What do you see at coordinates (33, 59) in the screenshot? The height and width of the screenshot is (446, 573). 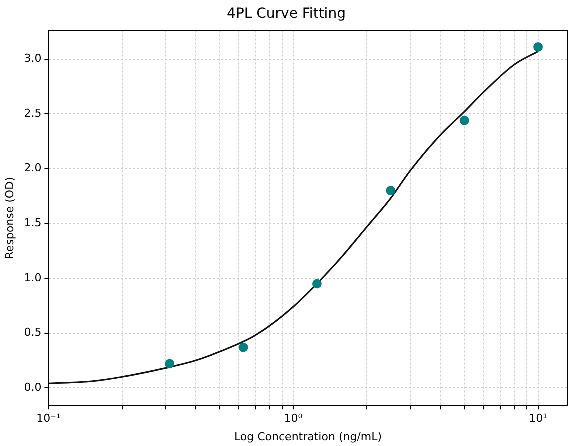 I see `y-tick-label: 3.0` at bounding box center [33, 59].